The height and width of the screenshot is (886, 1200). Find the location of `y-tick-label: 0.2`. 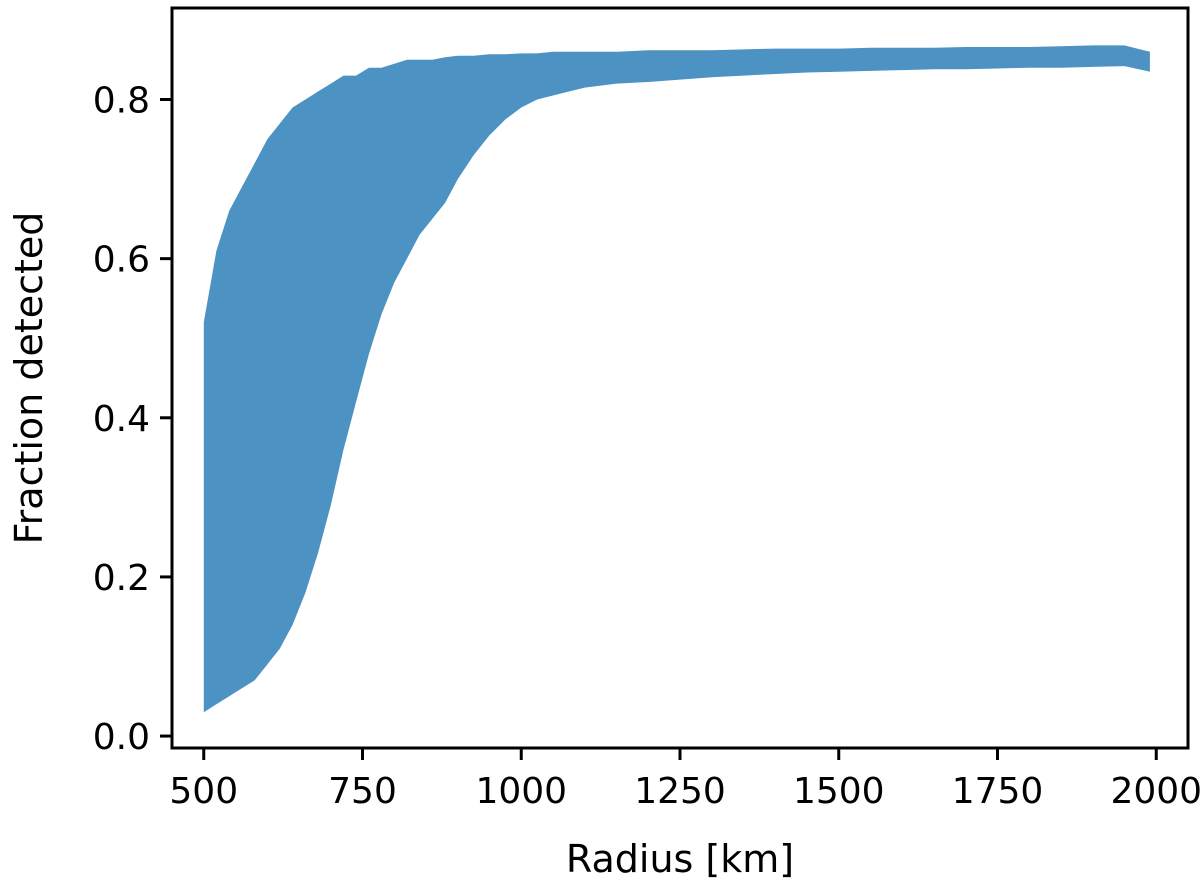

y-tick-label: 0.2 is located at coordinates (121, 578).